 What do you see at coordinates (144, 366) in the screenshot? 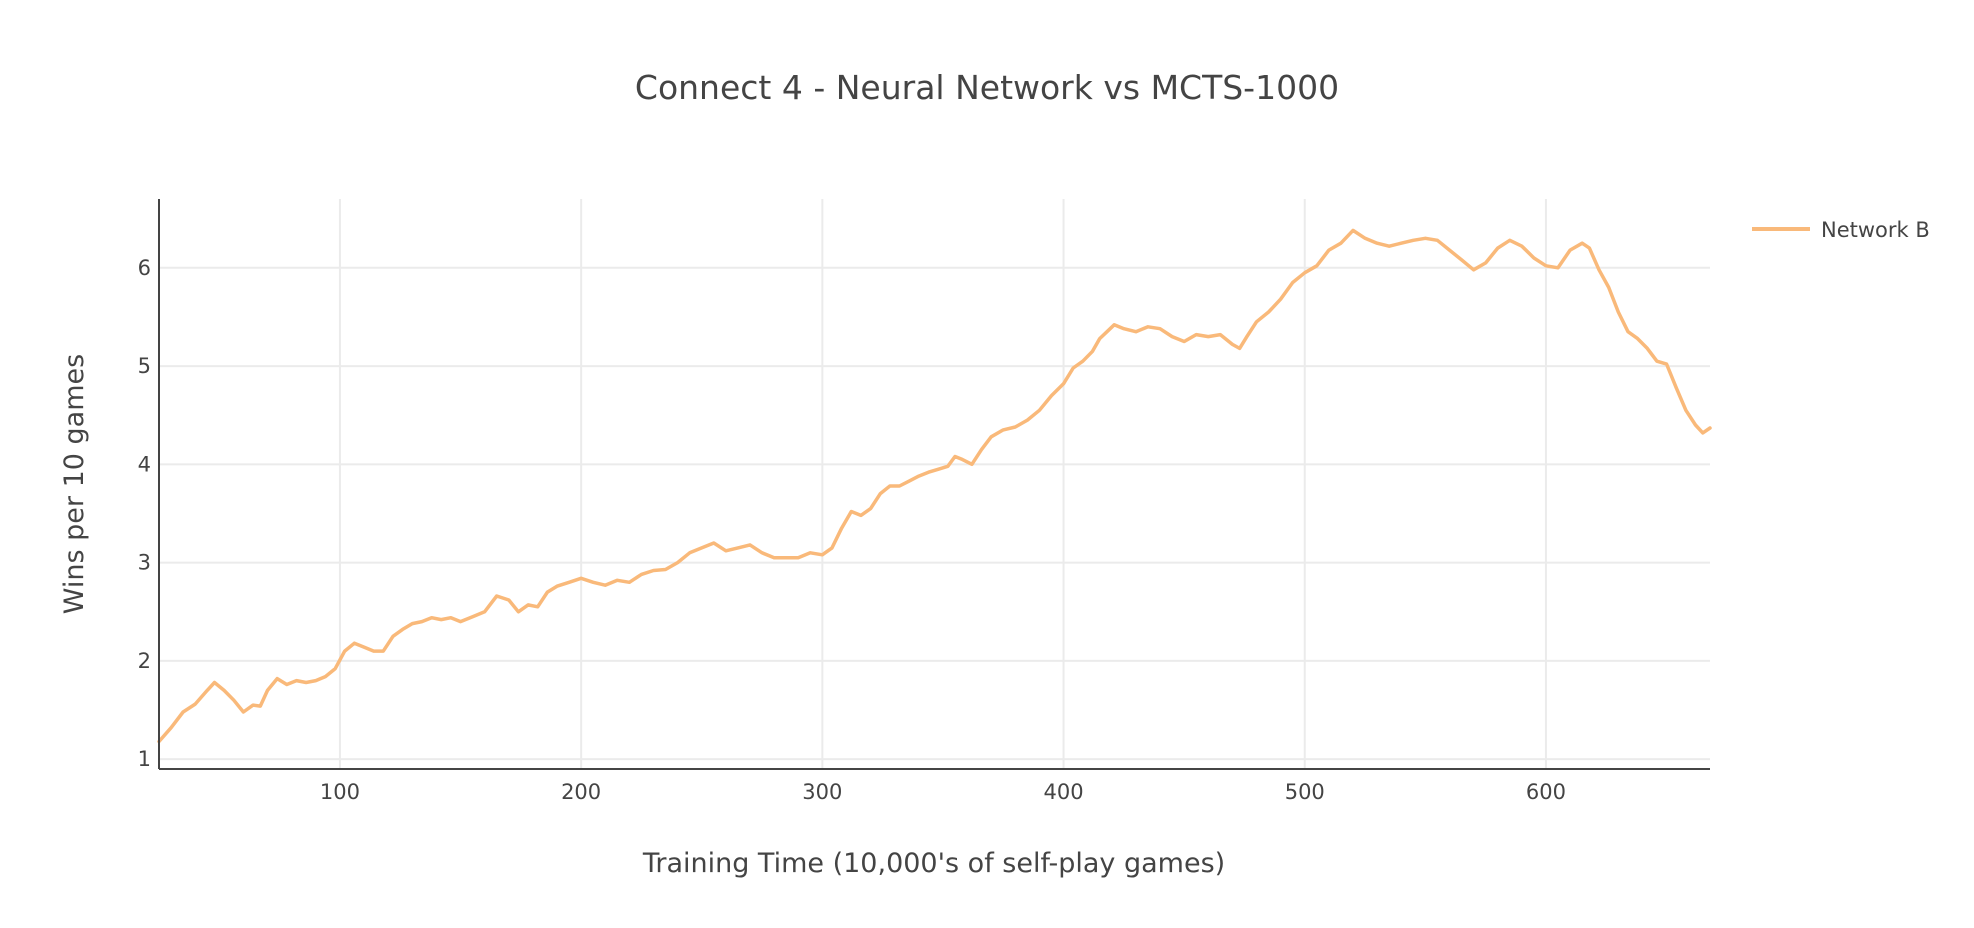
I see `y-tick-label: 5` at bounding box center [144, 366].